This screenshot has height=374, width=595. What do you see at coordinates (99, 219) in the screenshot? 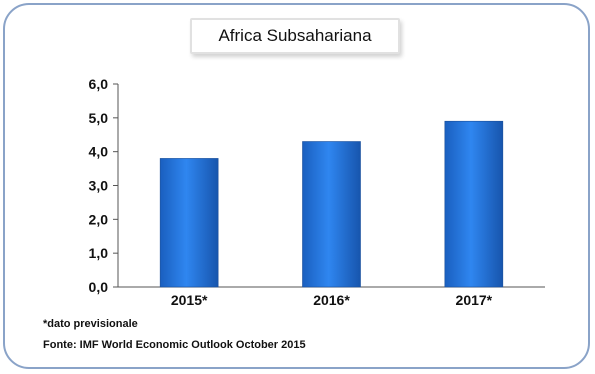
I see `y-tick-label: 2,0` at bounding box center [99, 219].